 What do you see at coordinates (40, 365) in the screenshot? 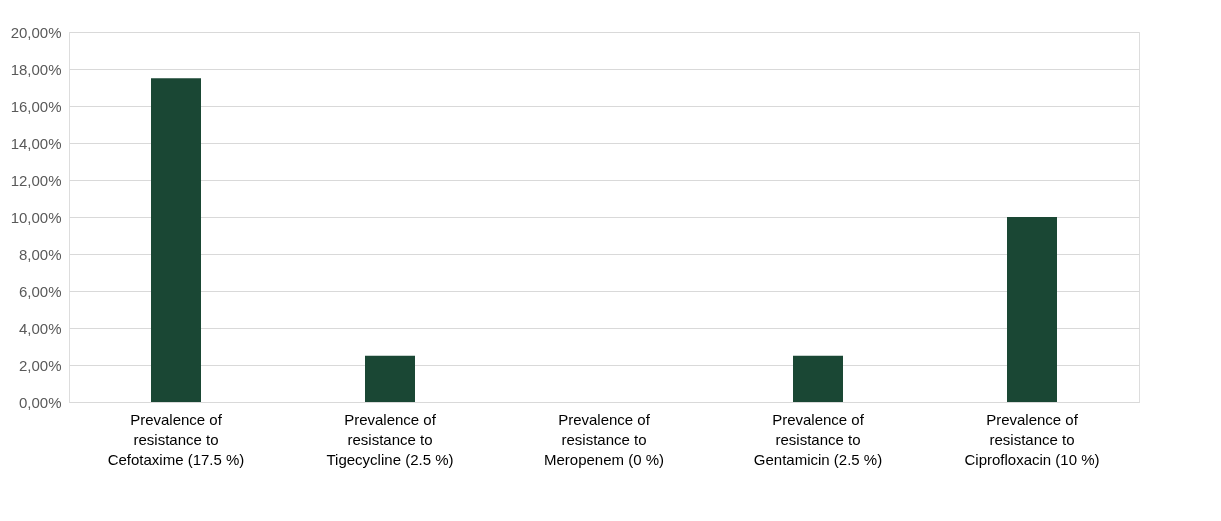
I see `y-tick-label: 2,00%` at bounding box center [40, 365].